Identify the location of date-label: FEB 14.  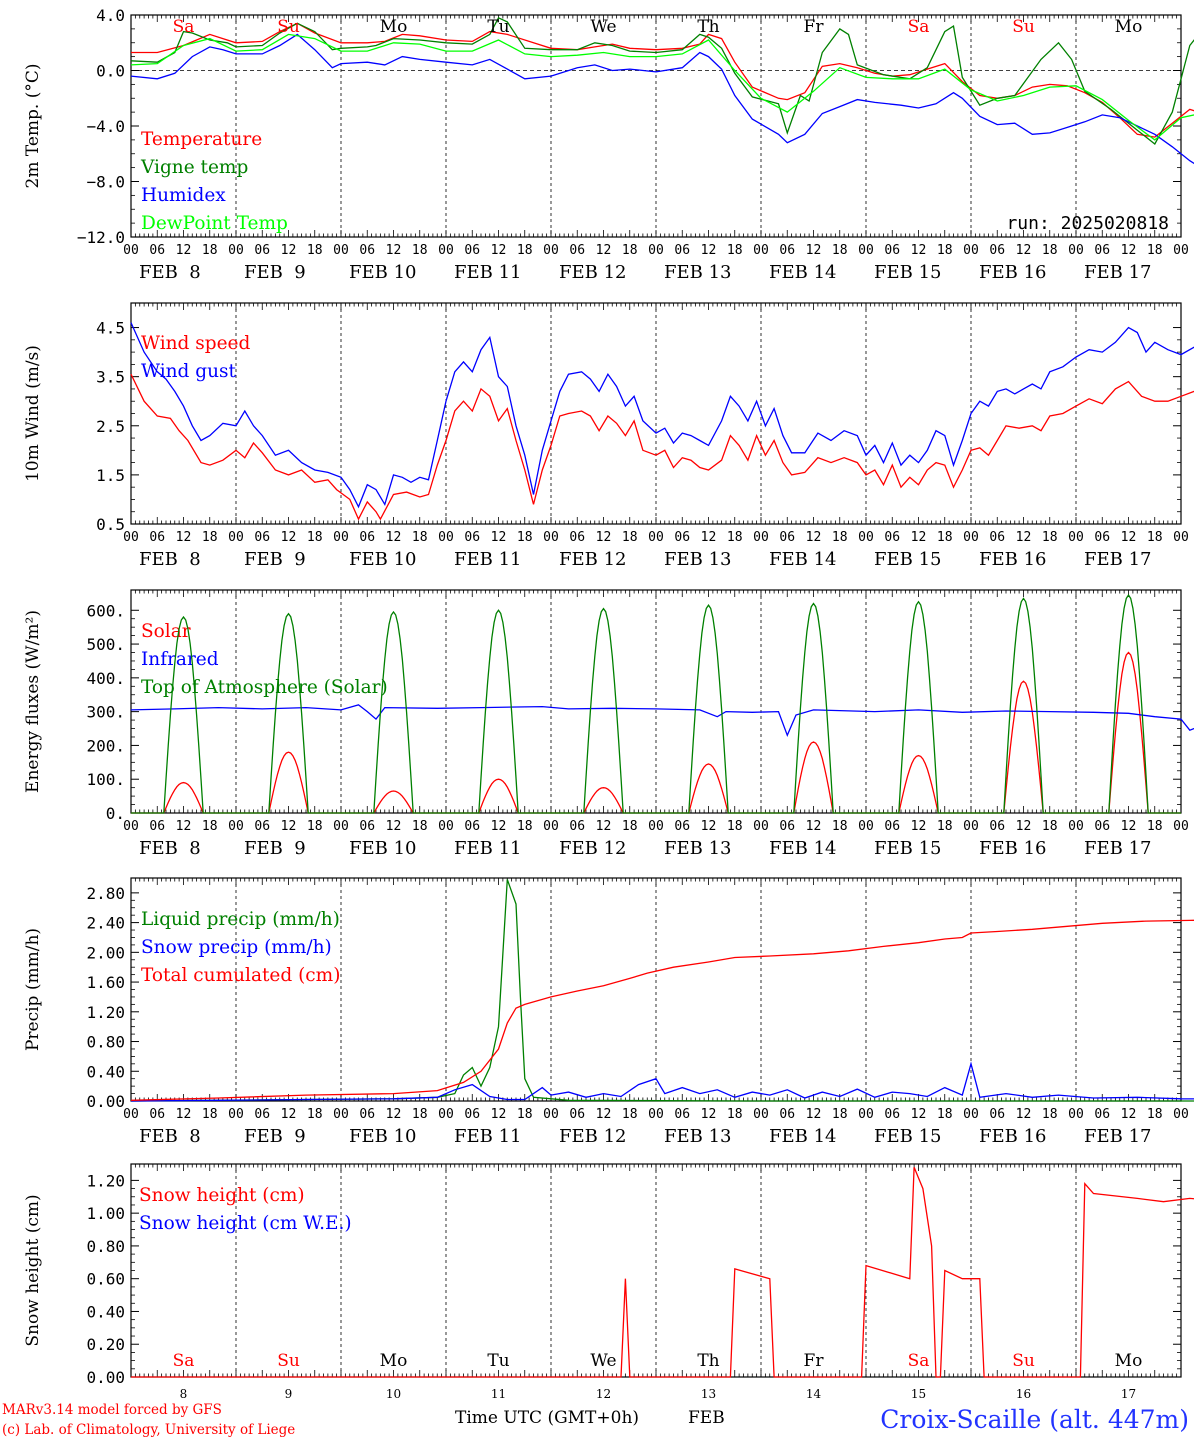
(802, 559).